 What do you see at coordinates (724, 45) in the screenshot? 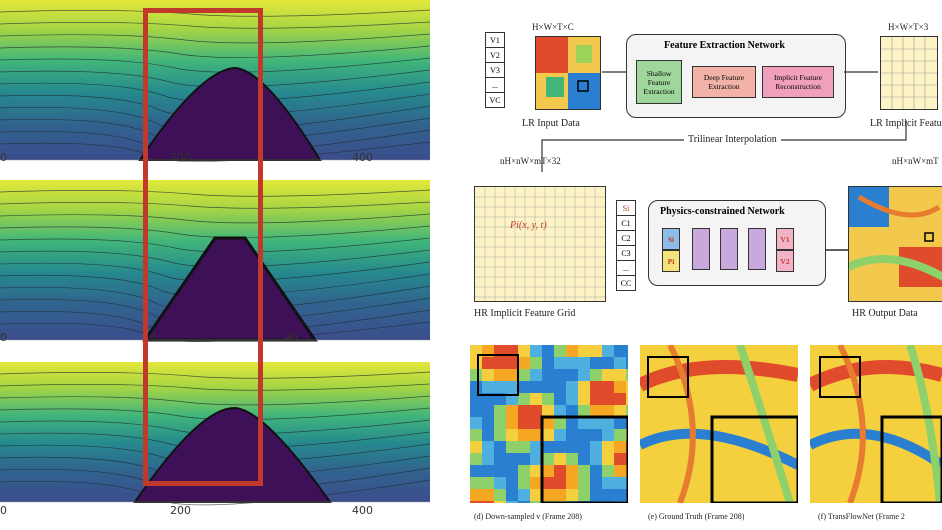
I see `fen-title: Feature Extraction Network` at bounding box center [724, 45].